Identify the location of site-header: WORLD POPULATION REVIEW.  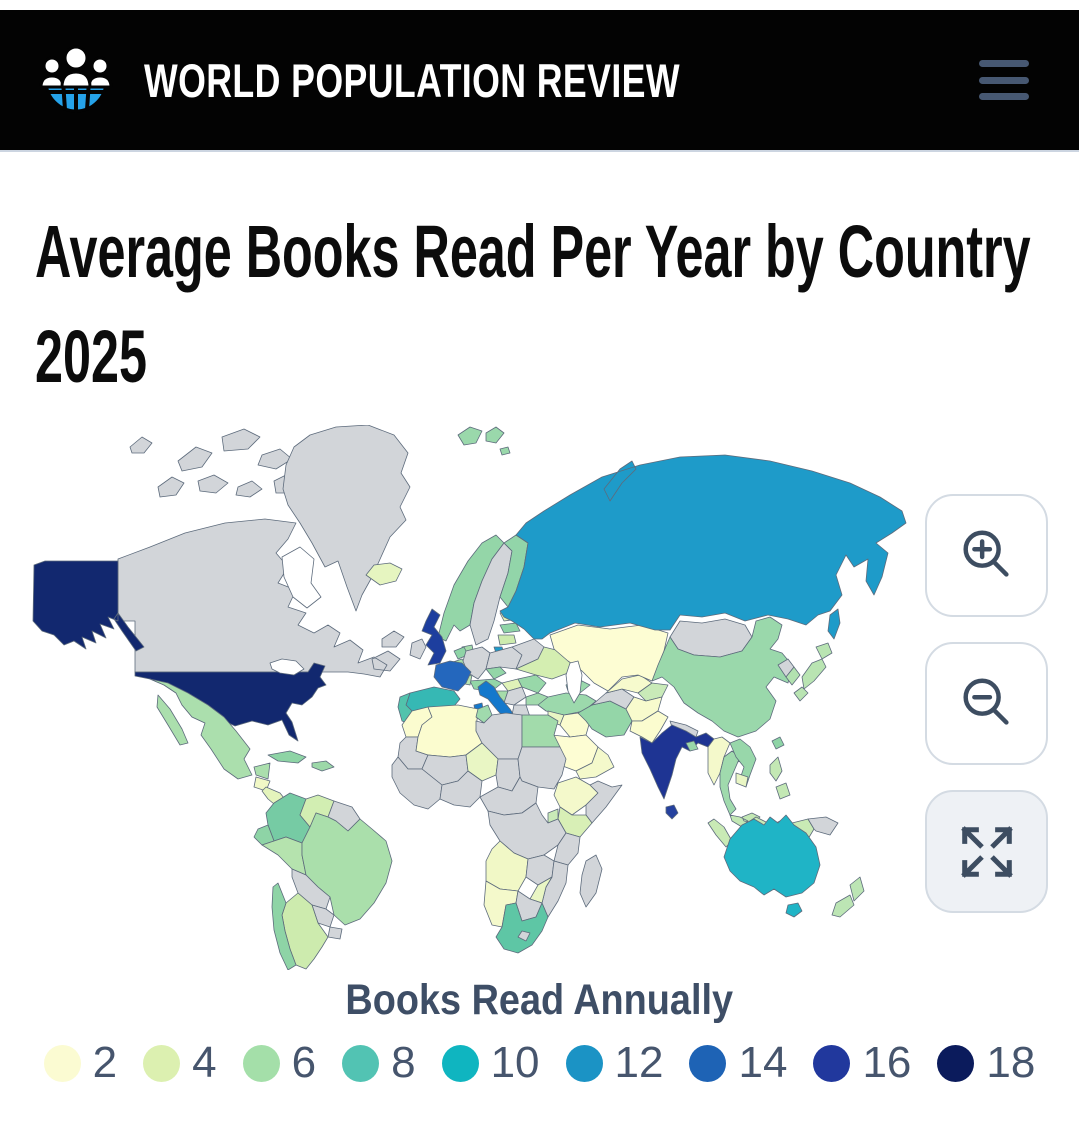
(539, 81).